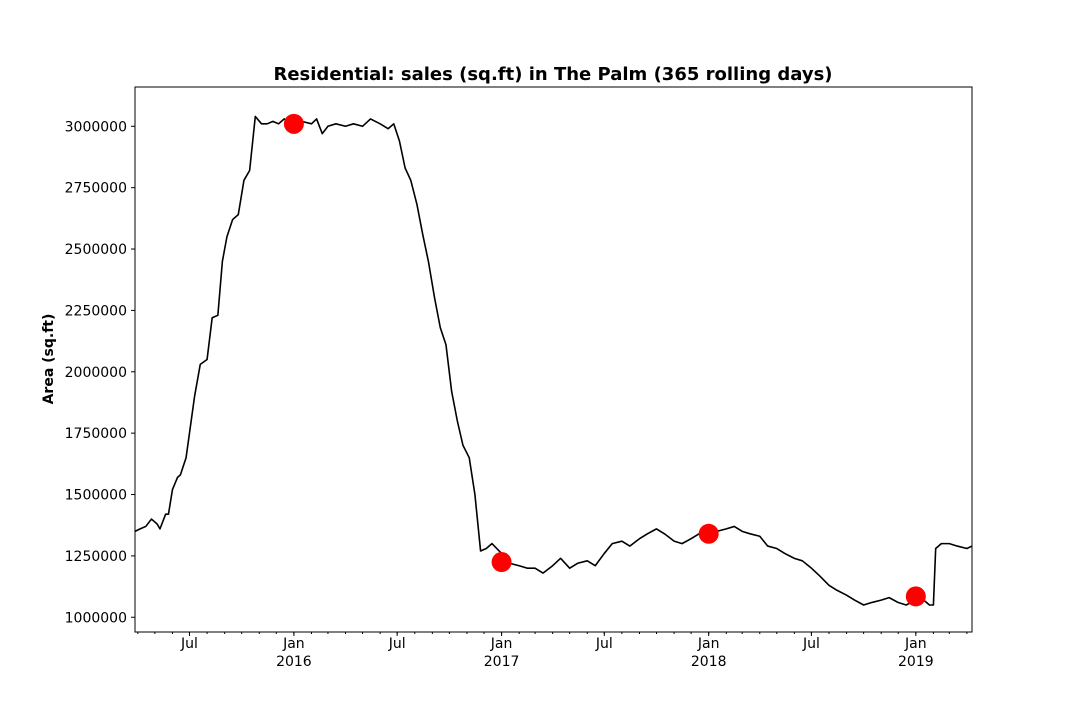  I want to click on y-tick-label: 2250000, so click(96, 311).